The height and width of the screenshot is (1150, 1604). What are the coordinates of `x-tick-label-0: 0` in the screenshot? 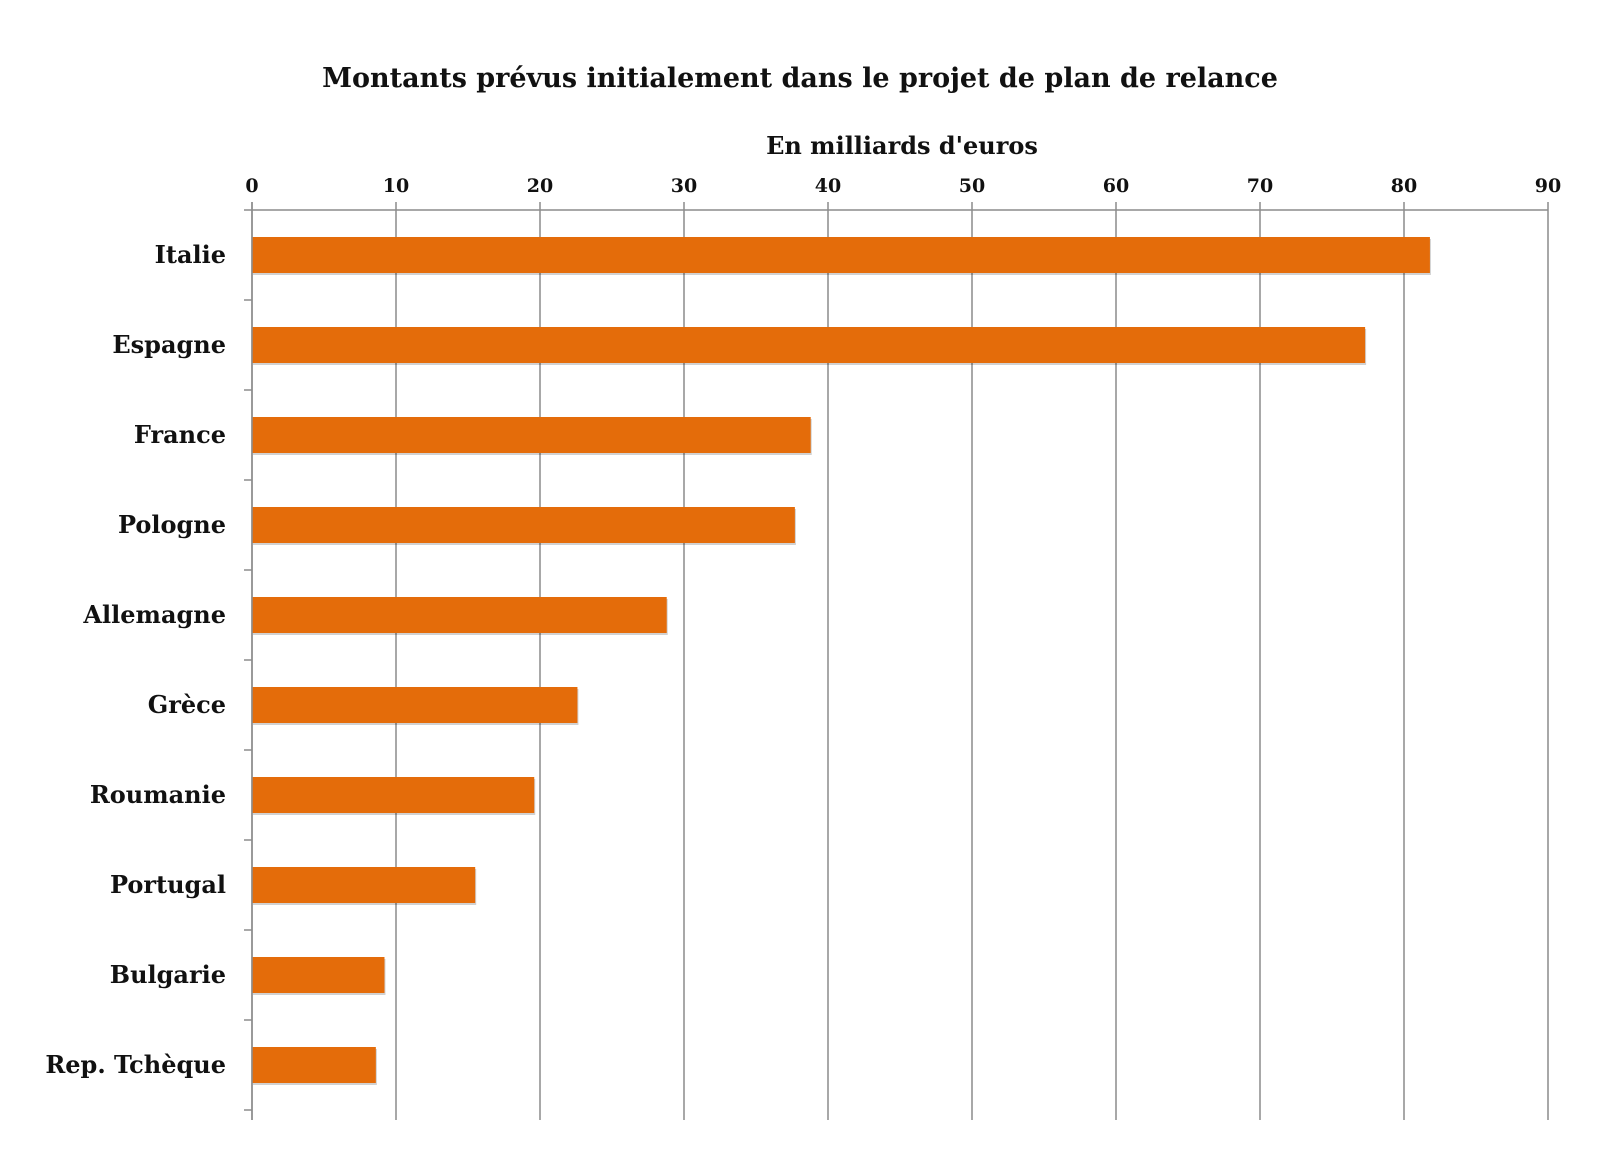 It's located at (251, 186).